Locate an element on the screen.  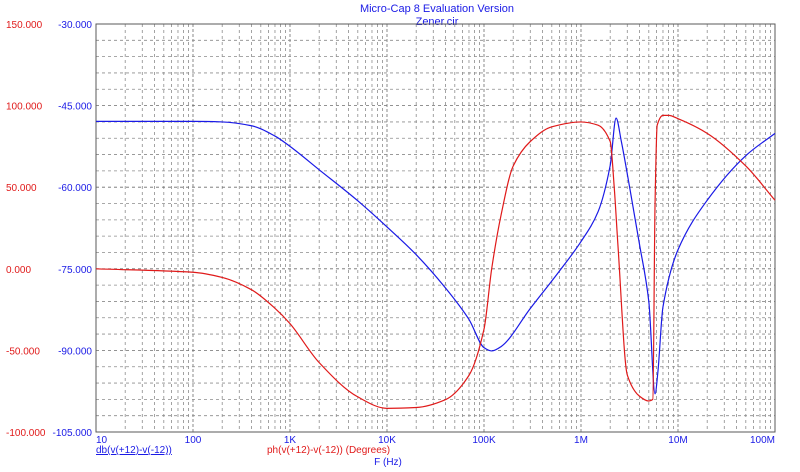
chart-title: Micro-Cap 8 Evaluation Version is located at coordinates (437, 9).